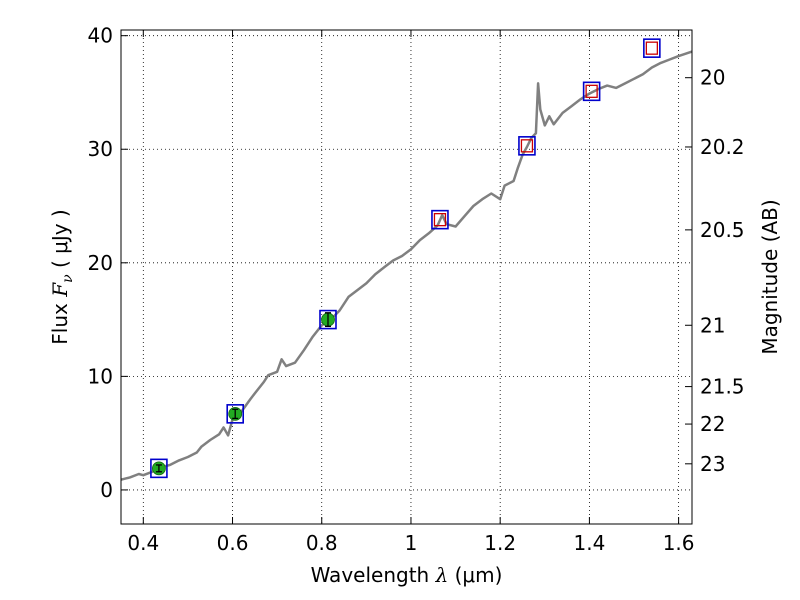 This screenshot has width=800, height=600. I want to click on y-axis-label: Flux Fν ( μJy ), so click(62, 276).